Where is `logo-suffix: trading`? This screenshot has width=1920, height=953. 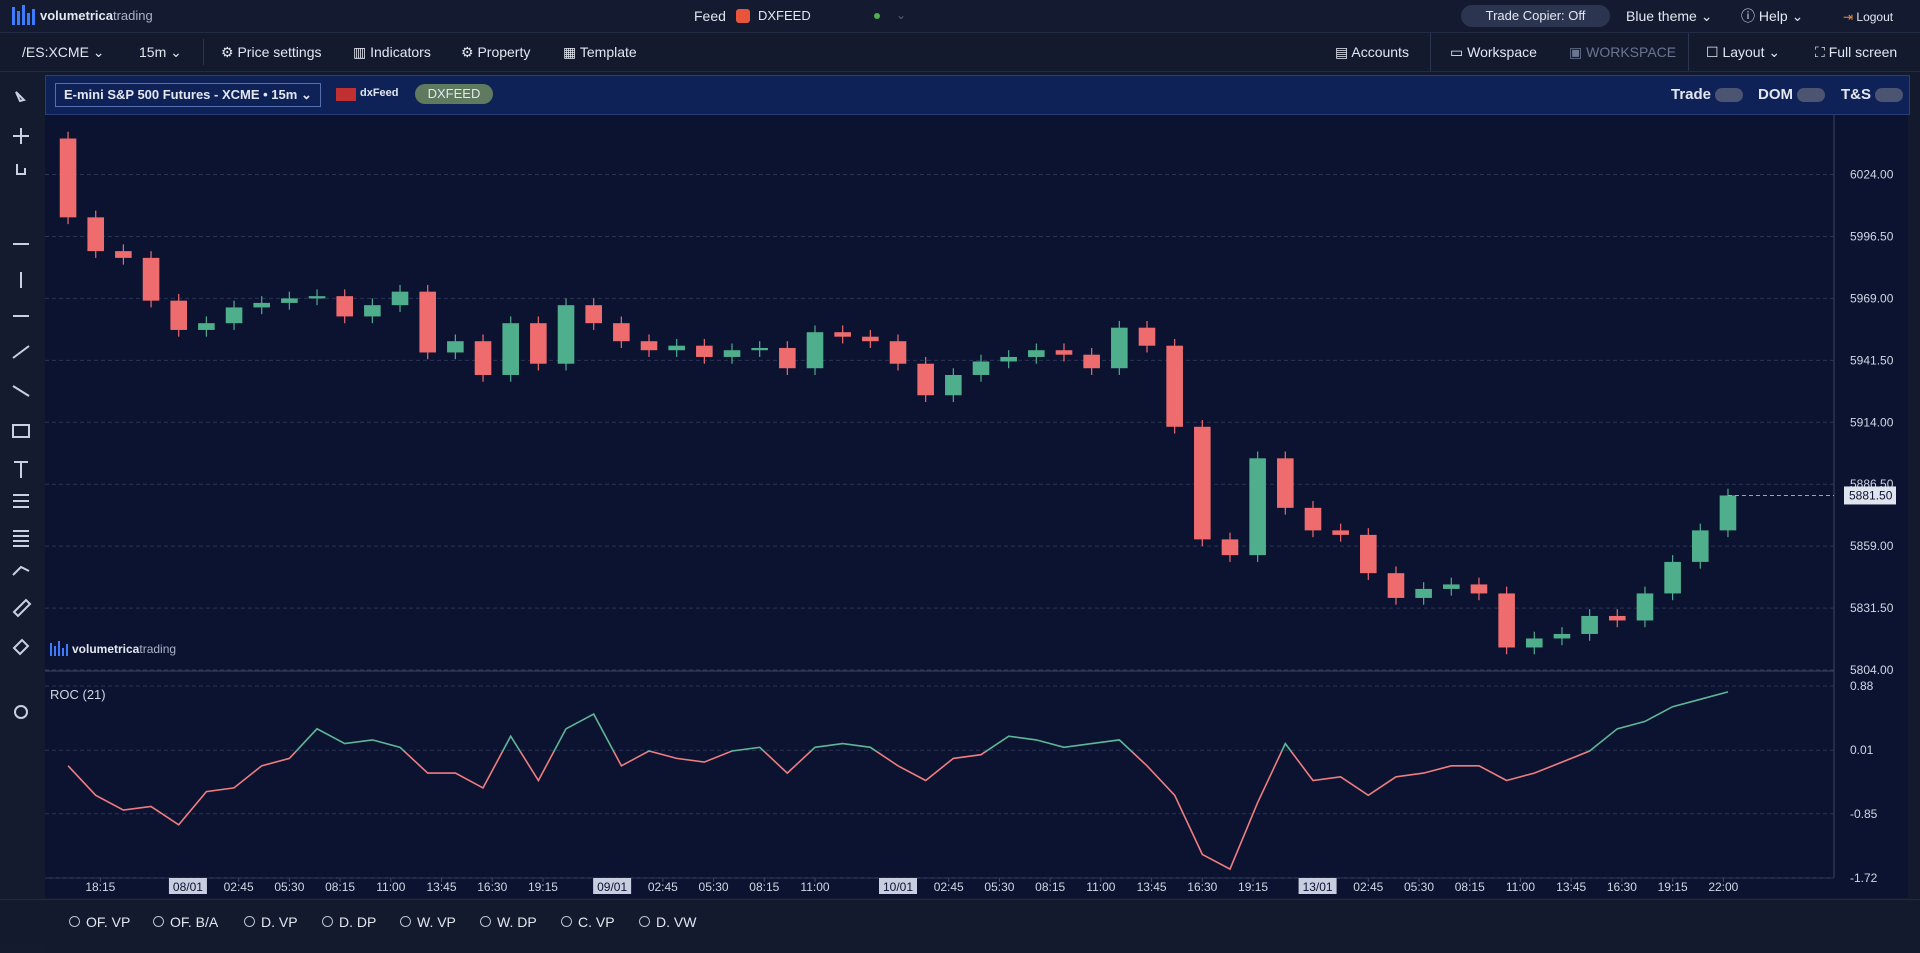 logo-suffix: trading is located at coordinates (132, 15).